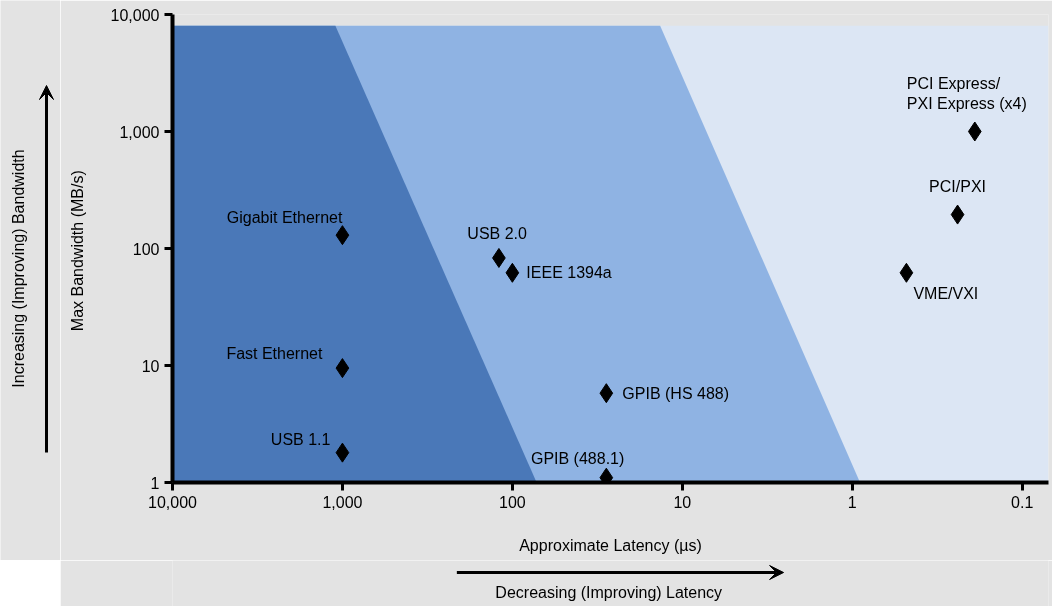 The height and width of the screenshot is (606, 1052). I want to click on y-tick-label: 100, so click(146, 249).